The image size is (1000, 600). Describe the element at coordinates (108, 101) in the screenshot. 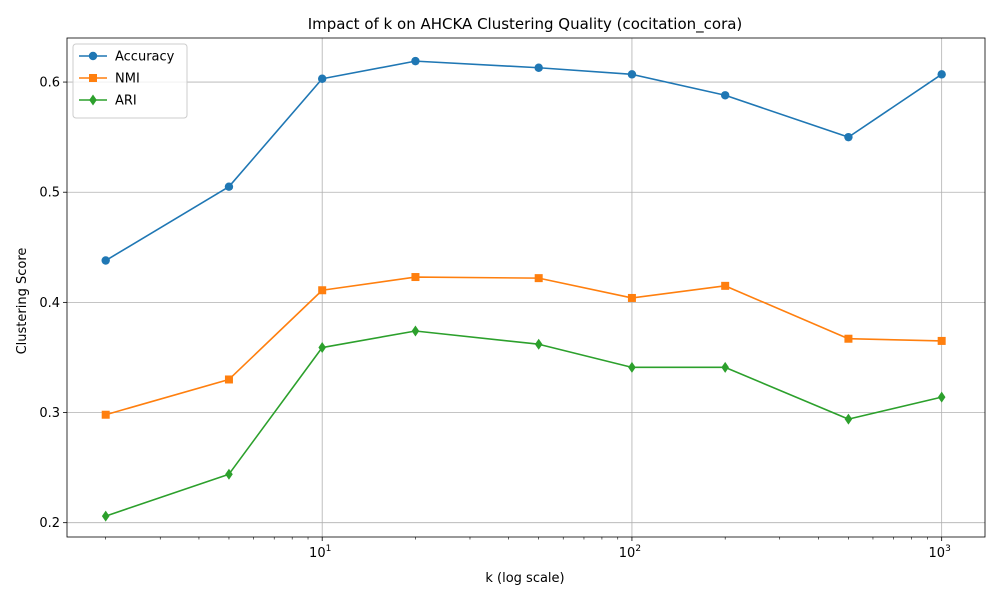

I see `legend-item-ari: ARI` at that location.